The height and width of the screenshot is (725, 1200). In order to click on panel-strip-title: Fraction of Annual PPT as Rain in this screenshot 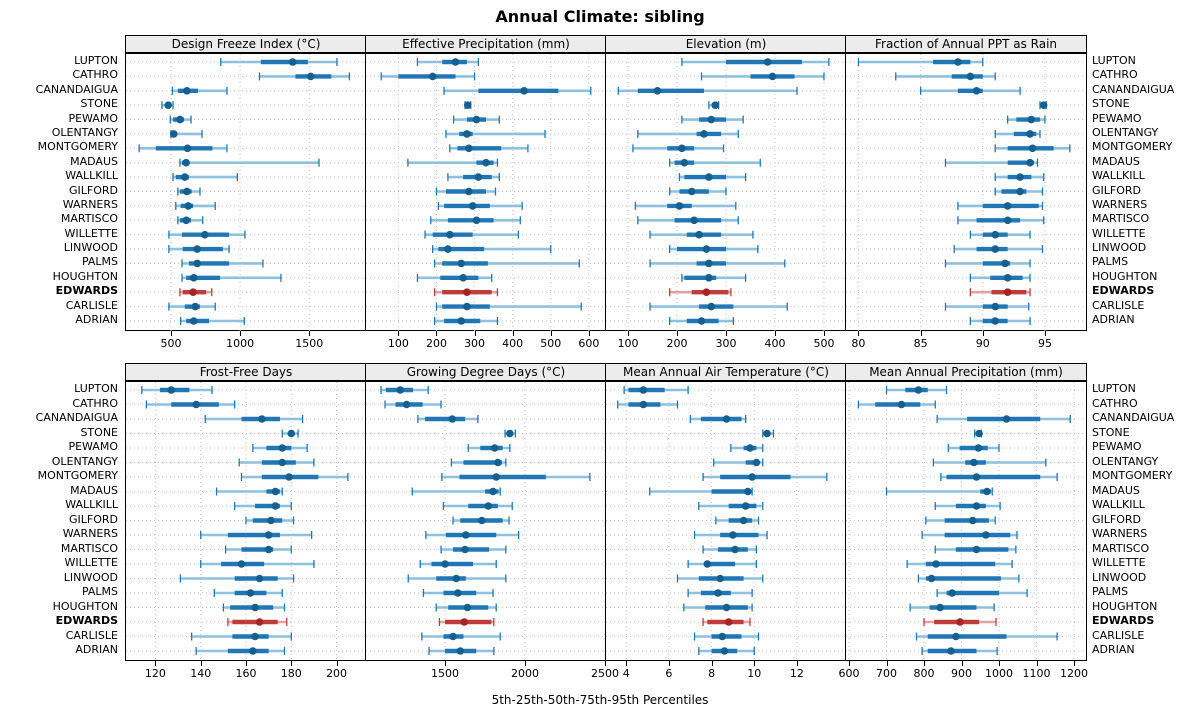, I will do `click(966, 44)`.